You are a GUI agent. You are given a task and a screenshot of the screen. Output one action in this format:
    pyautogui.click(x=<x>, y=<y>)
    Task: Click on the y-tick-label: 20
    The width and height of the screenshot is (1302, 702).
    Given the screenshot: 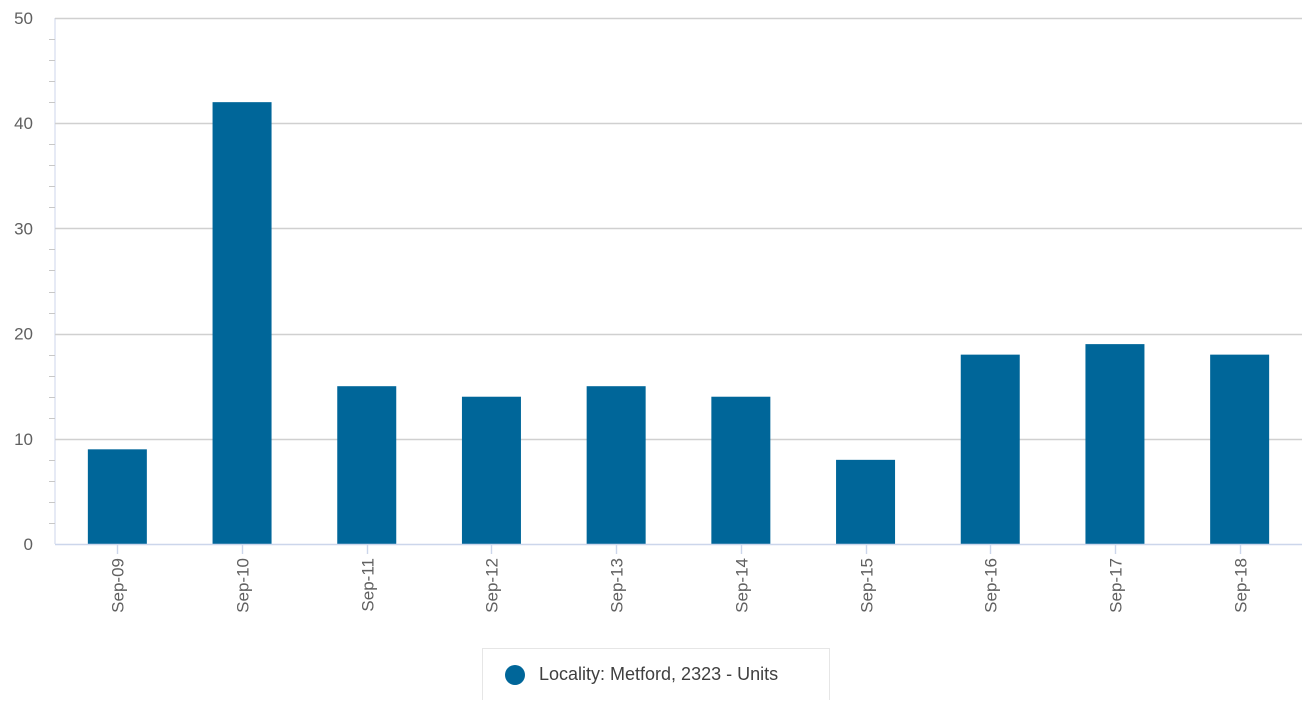 What is the action you would take?
    pyautogui.click(x=23, y=334)
    